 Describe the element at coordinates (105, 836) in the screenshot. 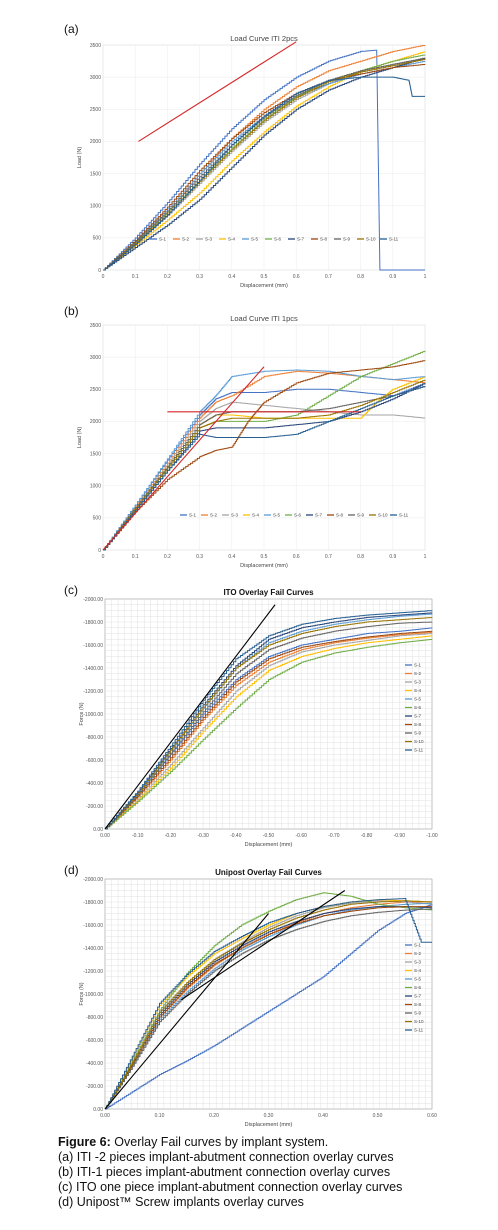

I see `x-tick-label: 0.00` at that location.